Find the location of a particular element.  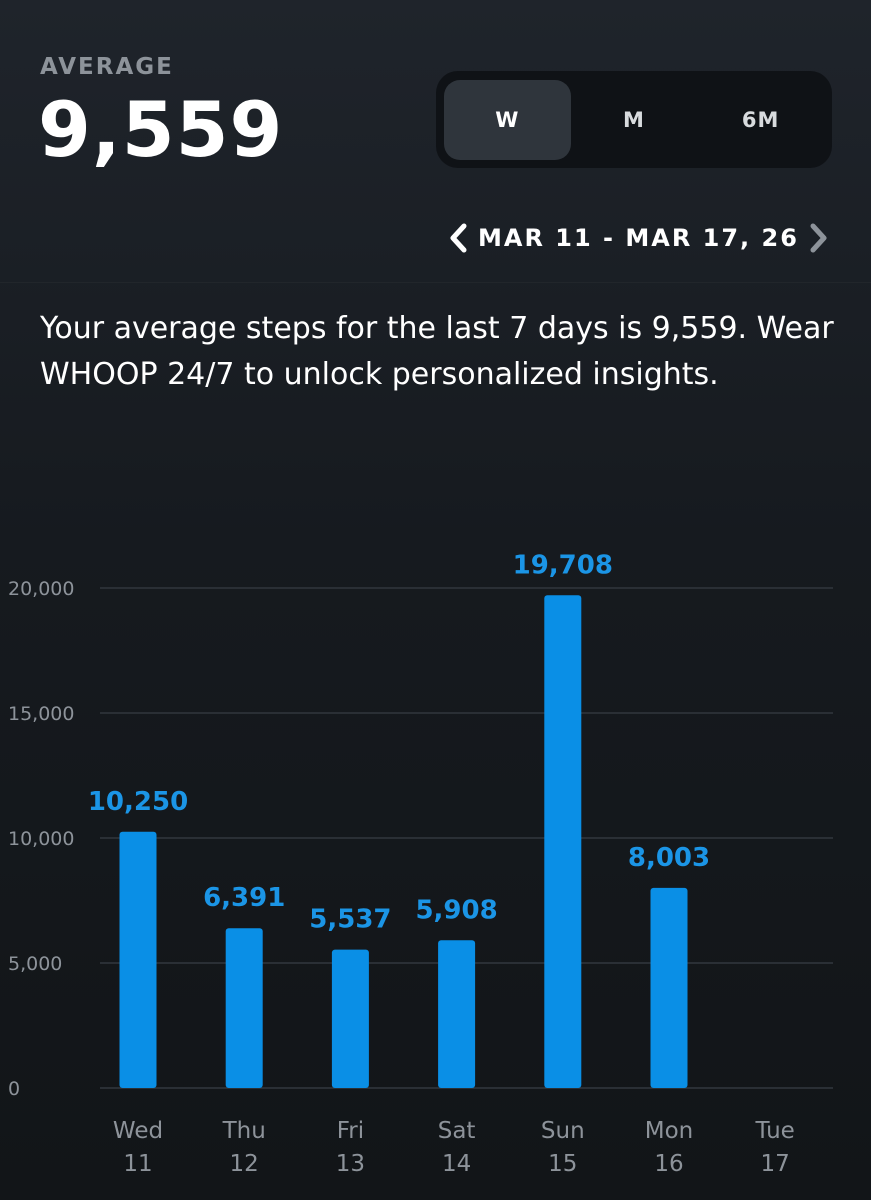

x-tick-date-label: 14 is located at coordinates (456, 1164).